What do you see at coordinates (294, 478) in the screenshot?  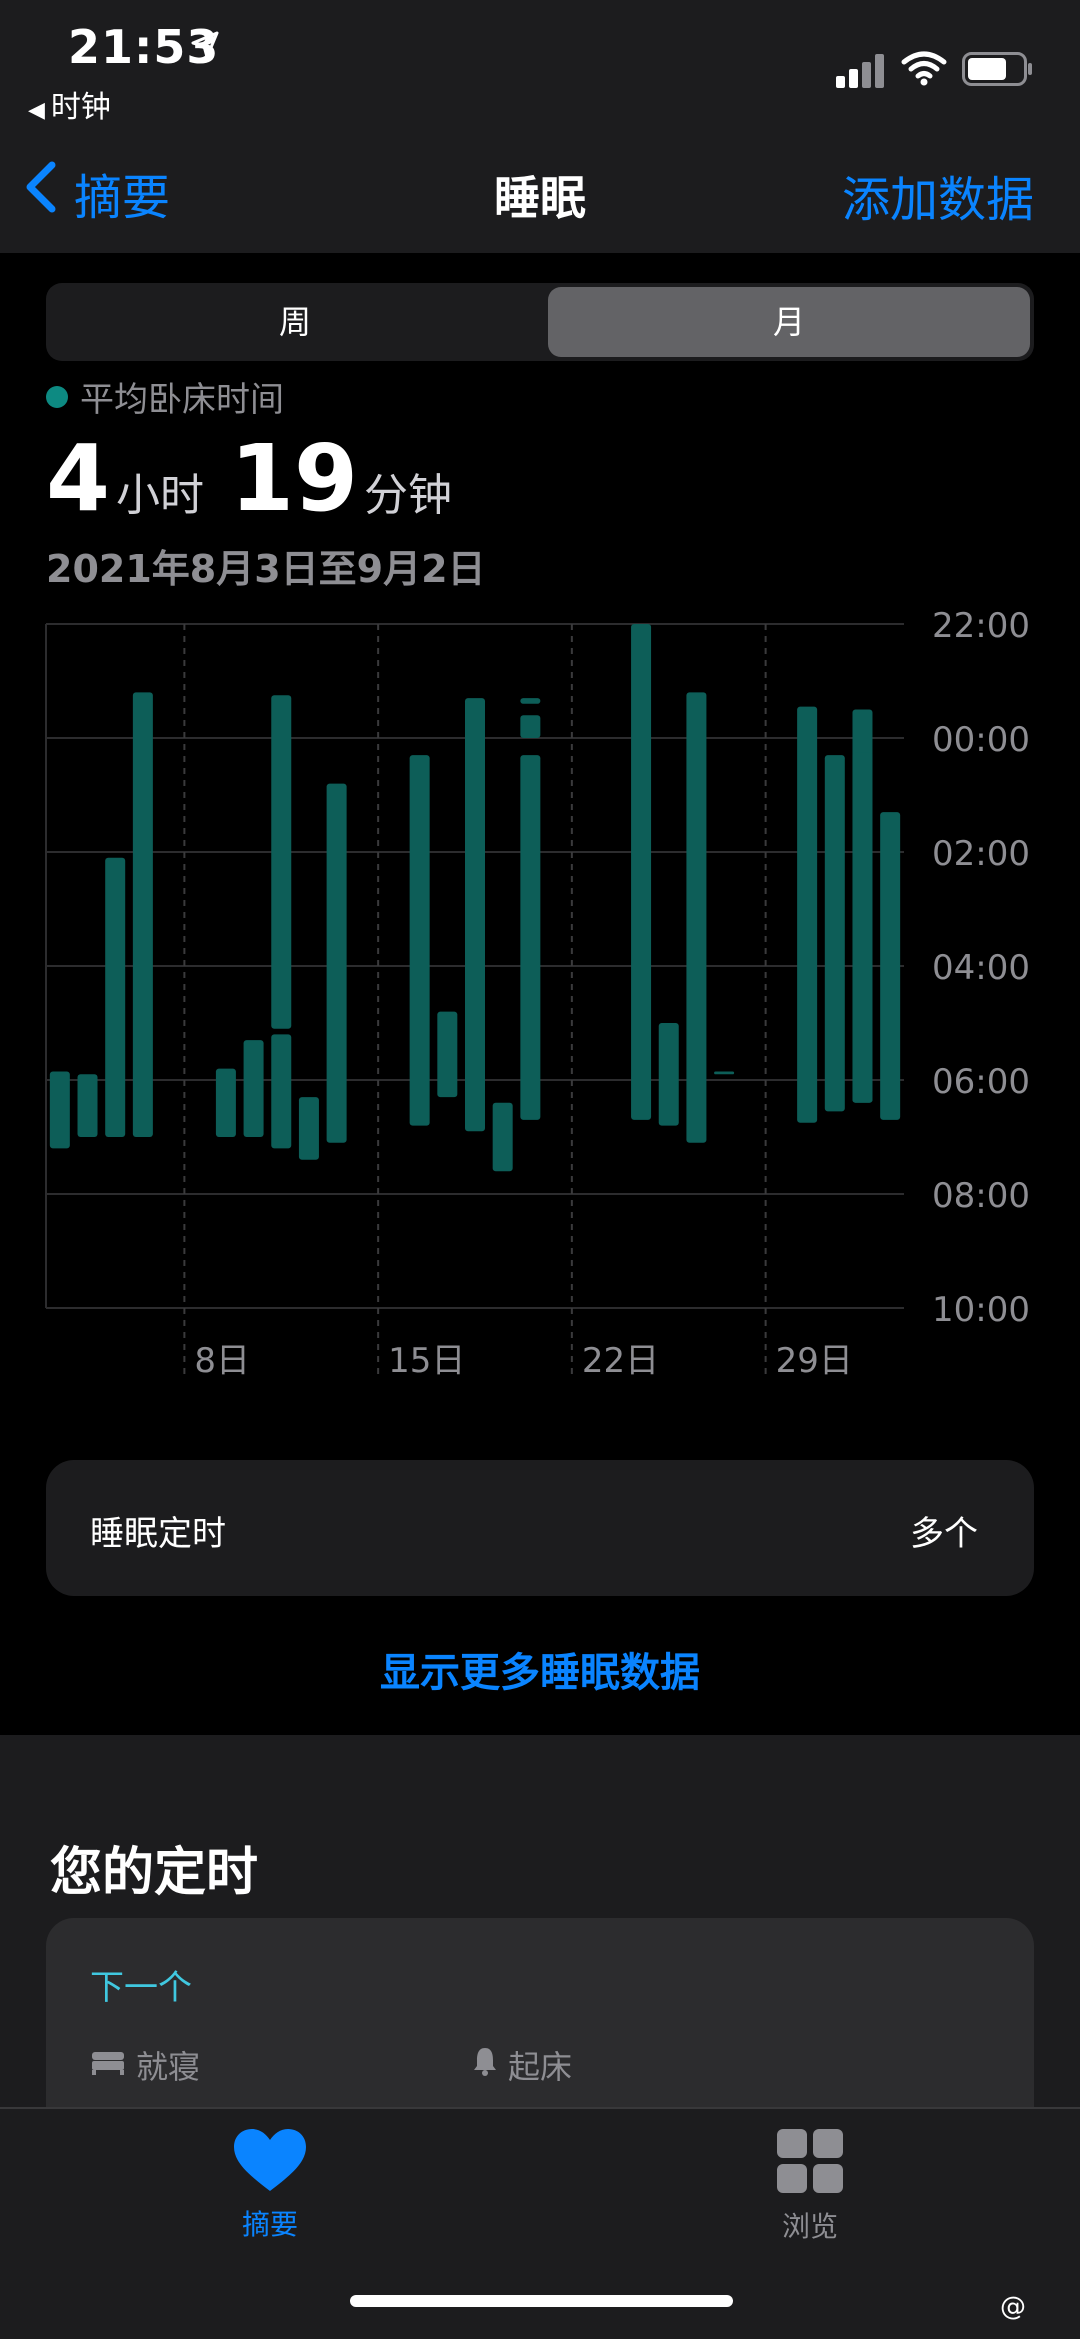 I see `avg-minutes: 19` at bounding box center [294, 478].